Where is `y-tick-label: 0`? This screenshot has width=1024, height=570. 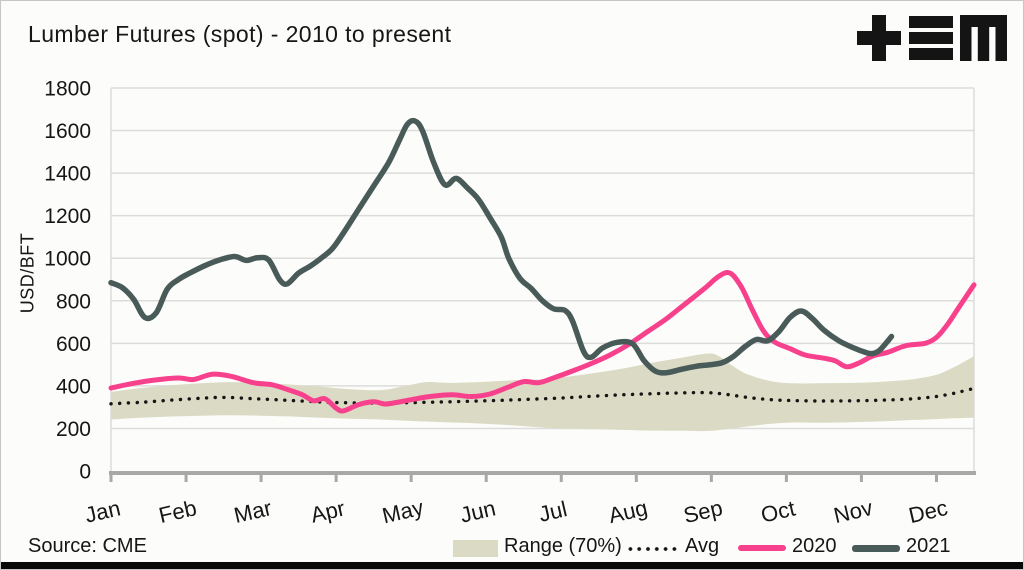 y-tick-label: 0 is located at coordinates (85, 472).